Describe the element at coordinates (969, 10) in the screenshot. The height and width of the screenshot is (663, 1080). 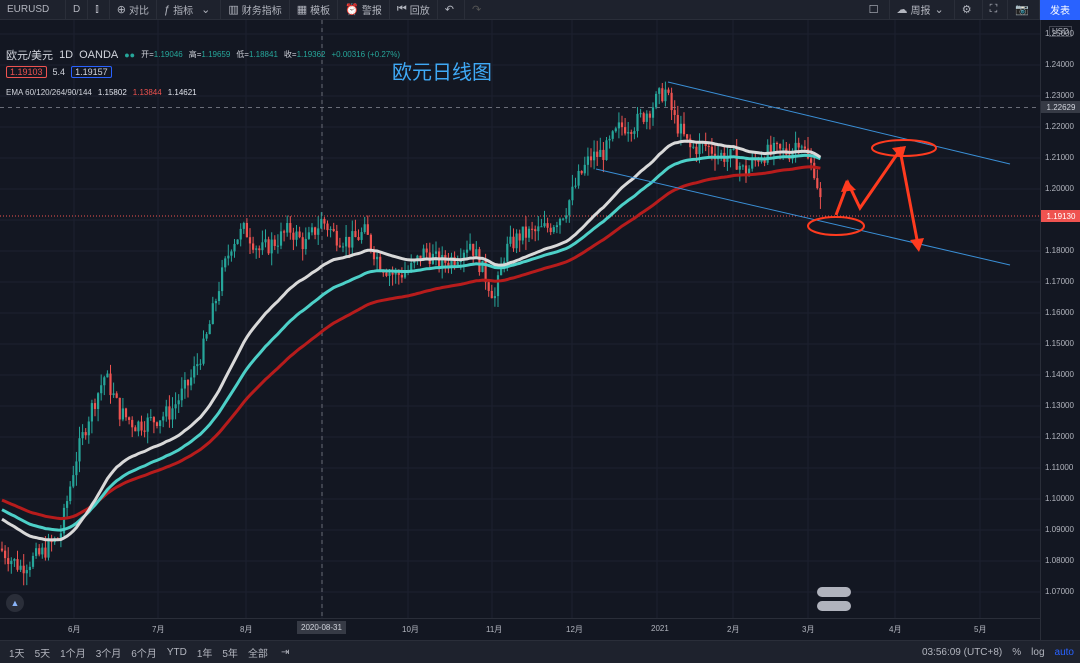
I see `settings-button: ⚙` at that location.